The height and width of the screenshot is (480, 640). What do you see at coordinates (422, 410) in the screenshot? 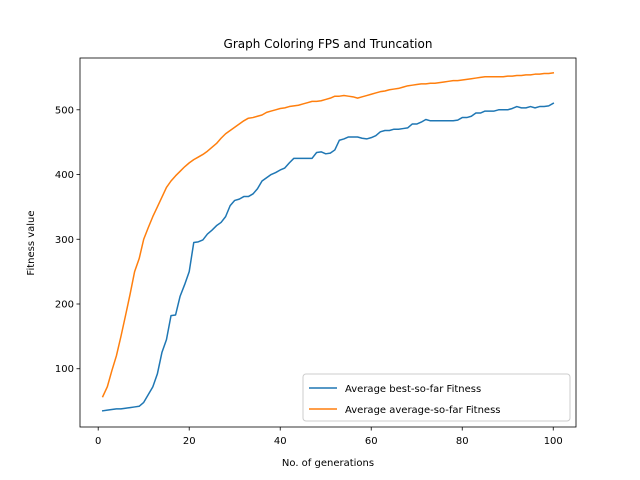
I see `legend-label-2: Average average-so-far Fitness` at bounding box center [422, 410].